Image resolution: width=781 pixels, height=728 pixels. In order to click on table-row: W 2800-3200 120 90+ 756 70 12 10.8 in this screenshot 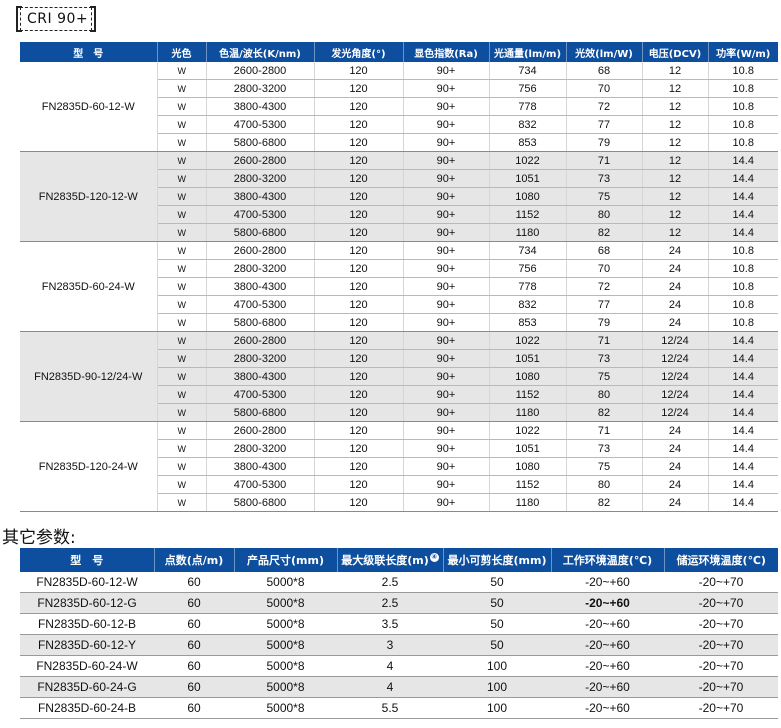, I will do `click(399, 88)`.